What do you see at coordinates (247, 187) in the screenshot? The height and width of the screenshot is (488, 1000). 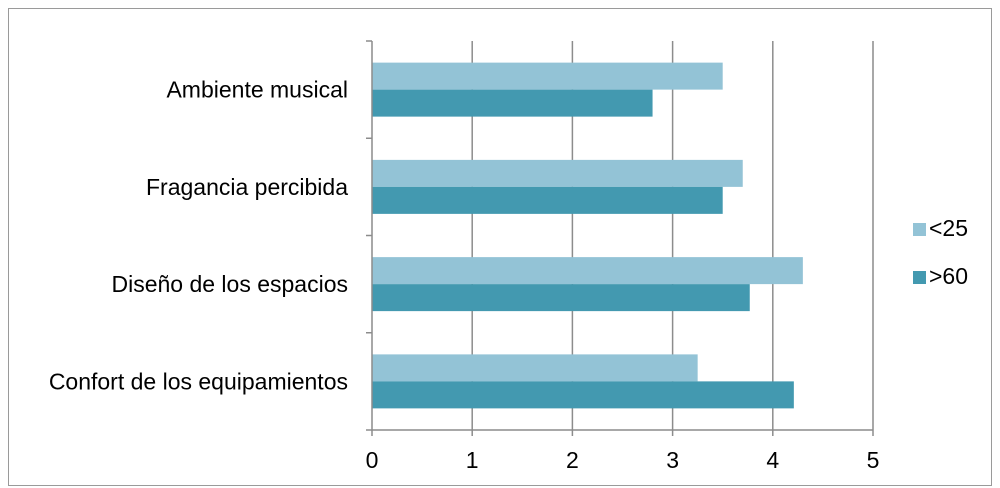 I see `category-label: Fragancia percibida` at bounding box center [247, 187].